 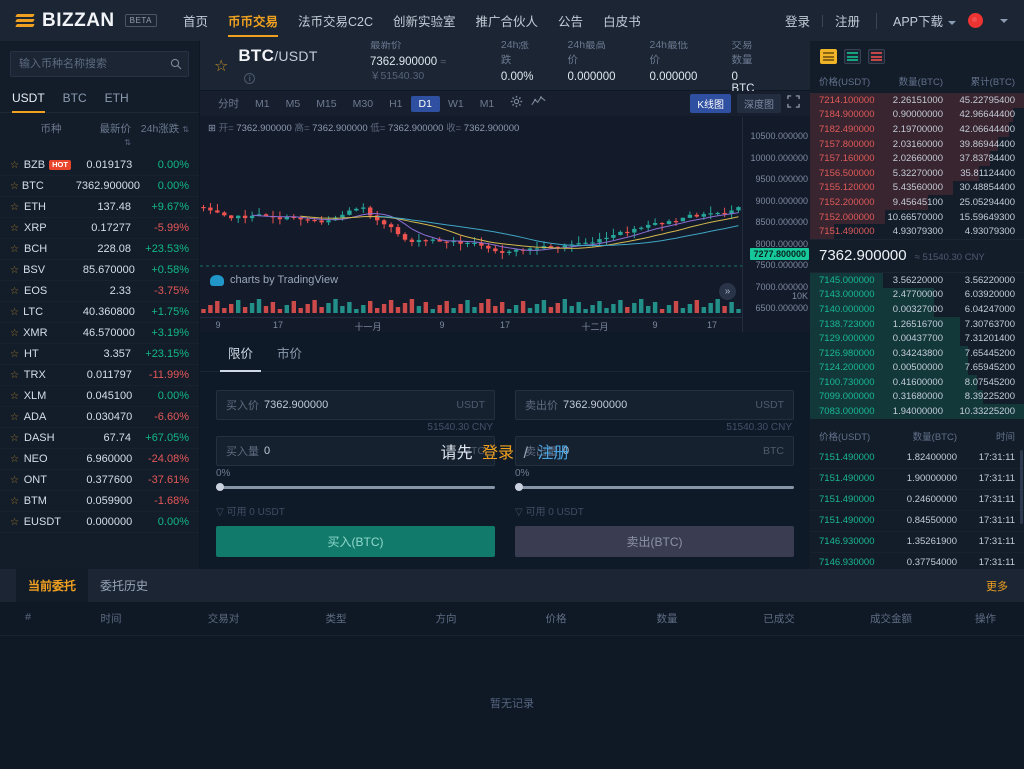 I want to click on app-download-menu: APP下载, so click(x=924, y=20).